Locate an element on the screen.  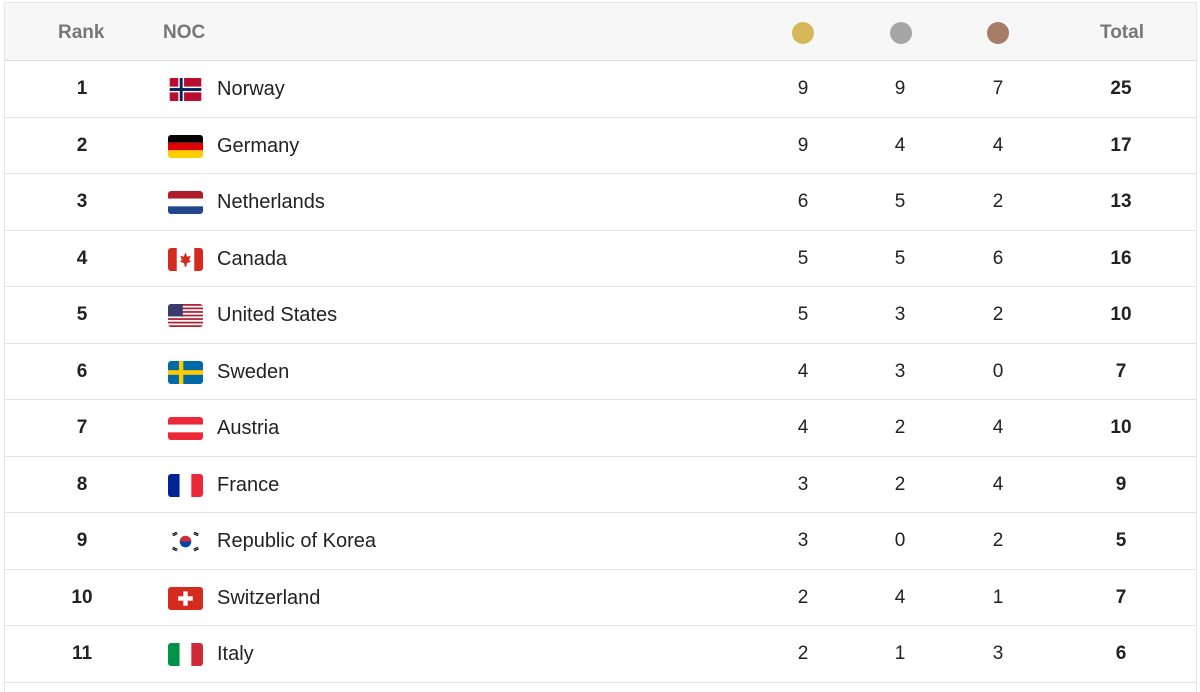
united-states-flag-icon is located at coordinates (185, 315).